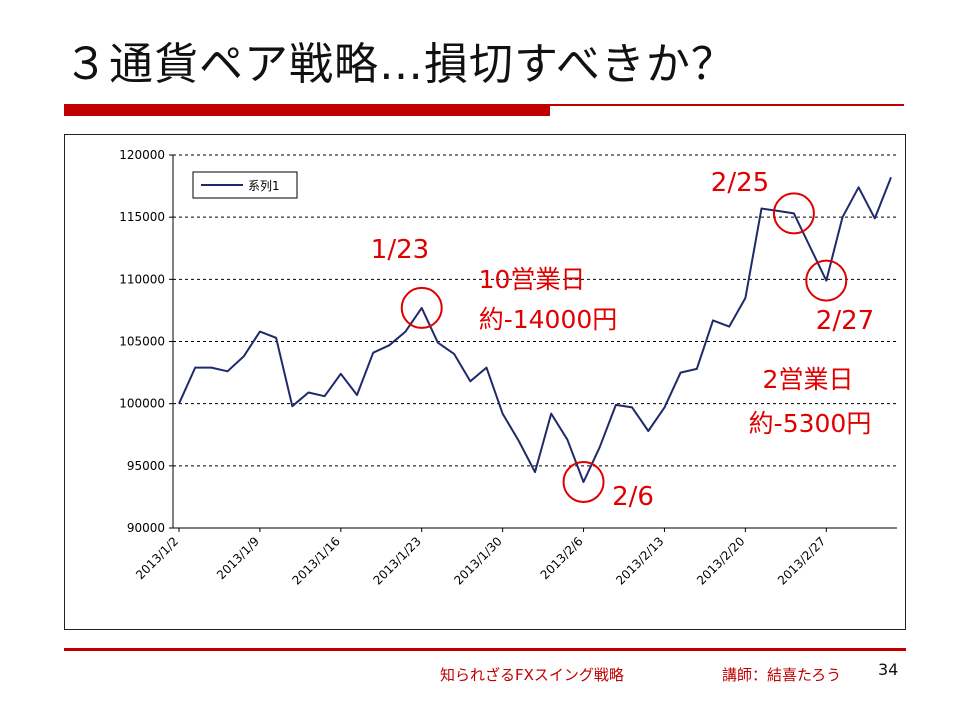 Image resolution: width=960 pixels, height=720 pixels. I want to click on y-tick-label: 100000, so click(142, 404).